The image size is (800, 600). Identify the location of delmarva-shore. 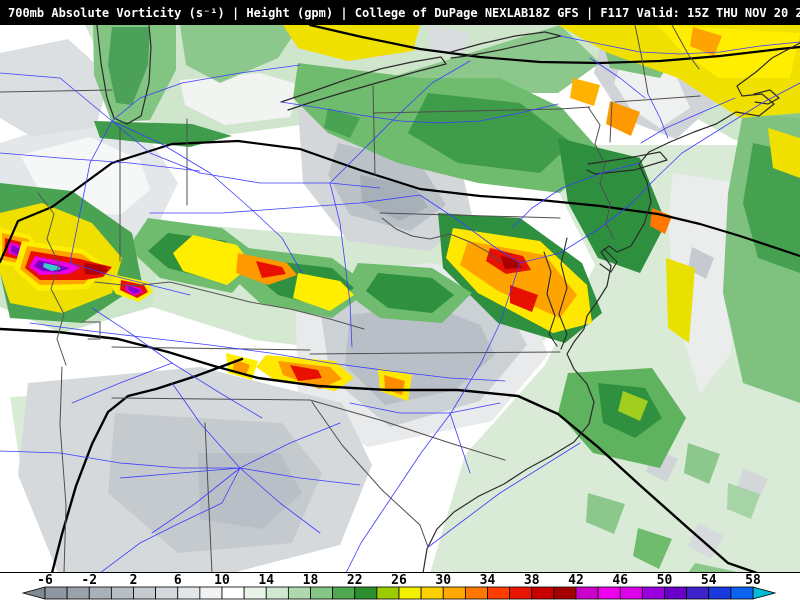
(563, 293).